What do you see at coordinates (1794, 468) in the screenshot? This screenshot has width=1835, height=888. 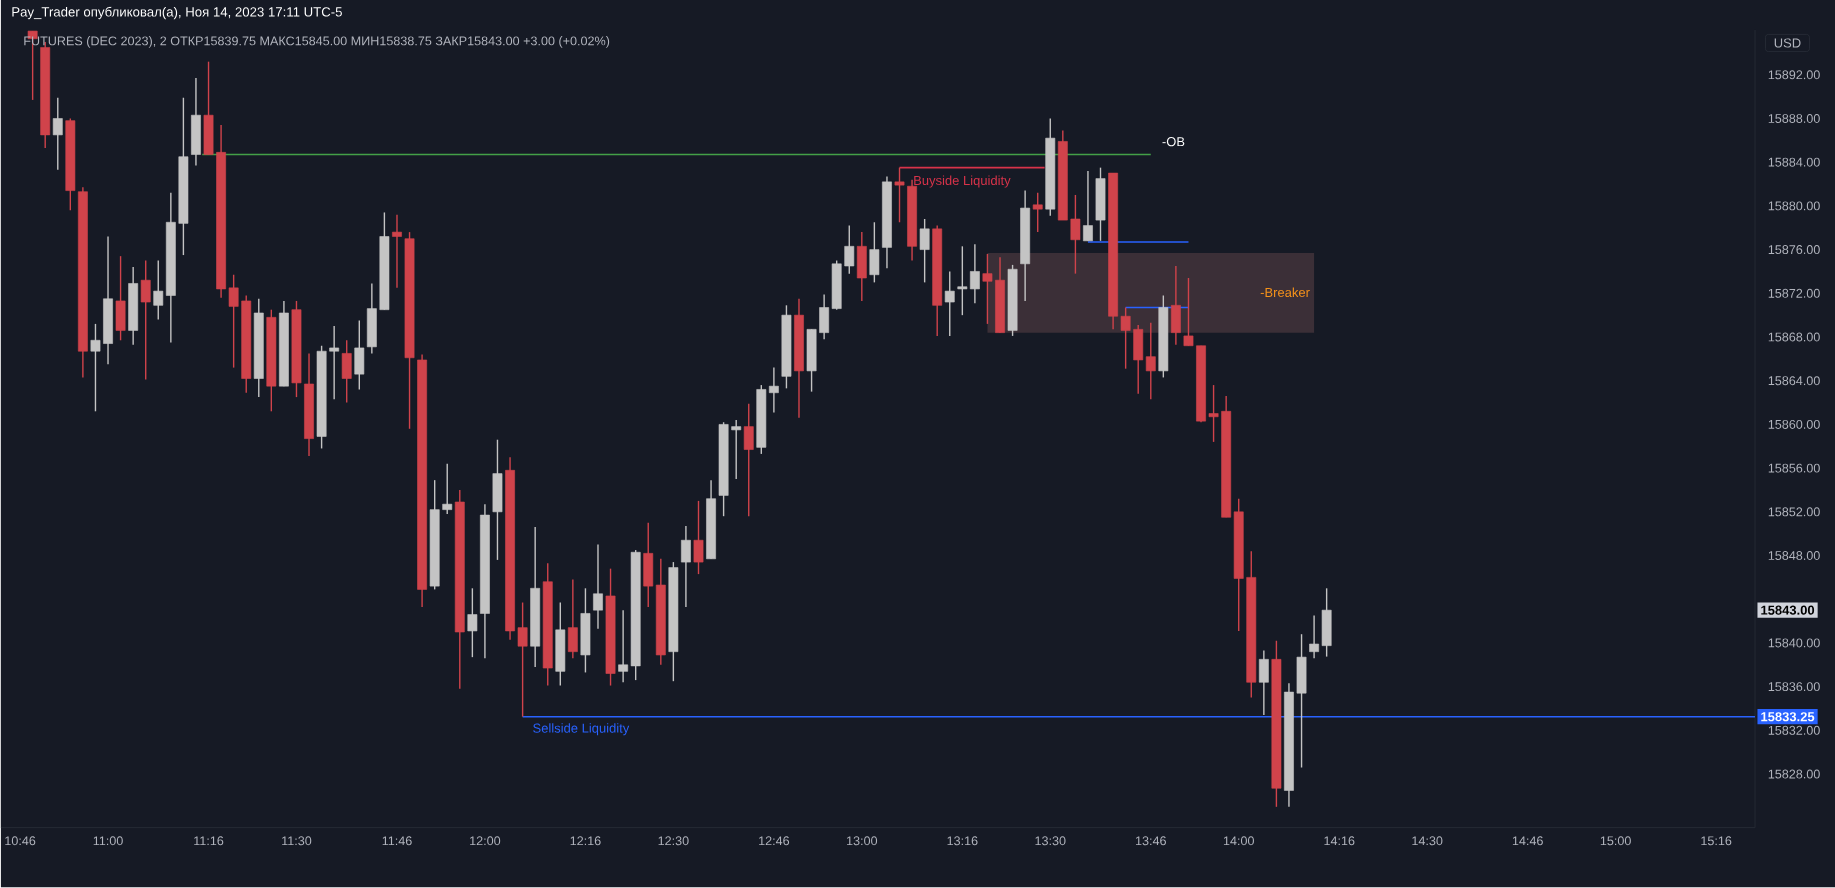 I see `y-tick-label: 15856.00` at bounding box center [1794, 468].